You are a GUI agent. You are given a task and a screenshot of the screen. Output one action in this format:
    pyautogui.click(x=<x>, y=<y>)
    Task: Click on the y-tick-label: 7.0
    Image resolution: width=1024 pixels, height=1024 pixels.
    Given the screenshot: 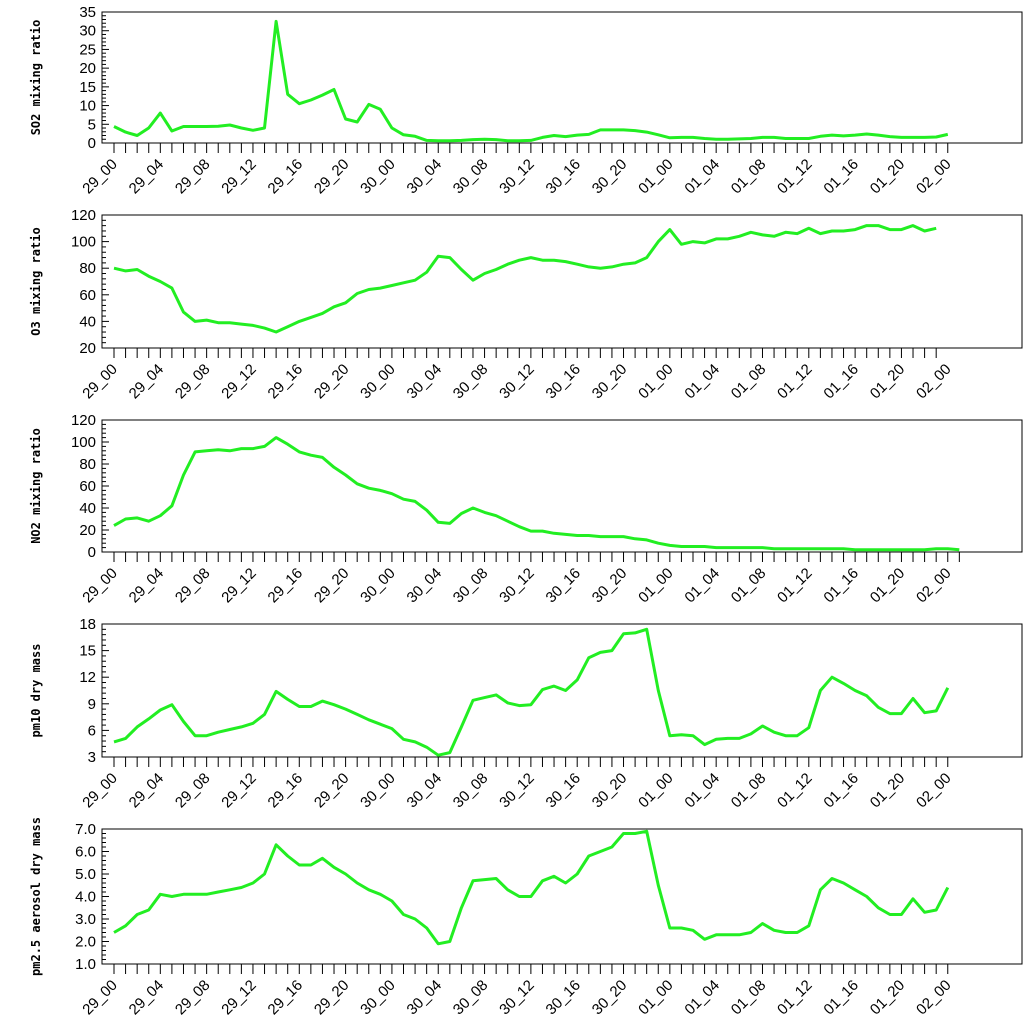 What is the action you would take?
    pyautogui.click(x=85, y=829)
    